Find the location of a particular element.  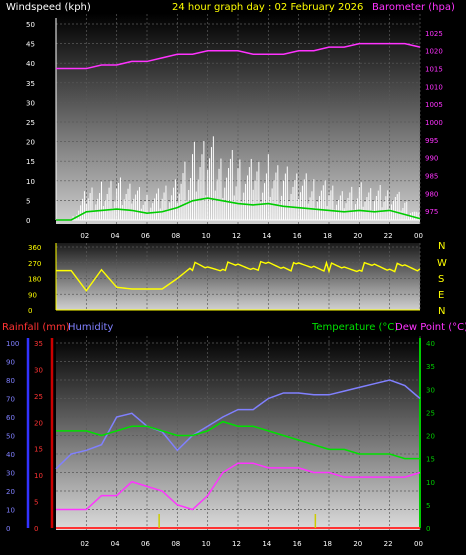

compass-s: S is located at coordinates (441, 279).